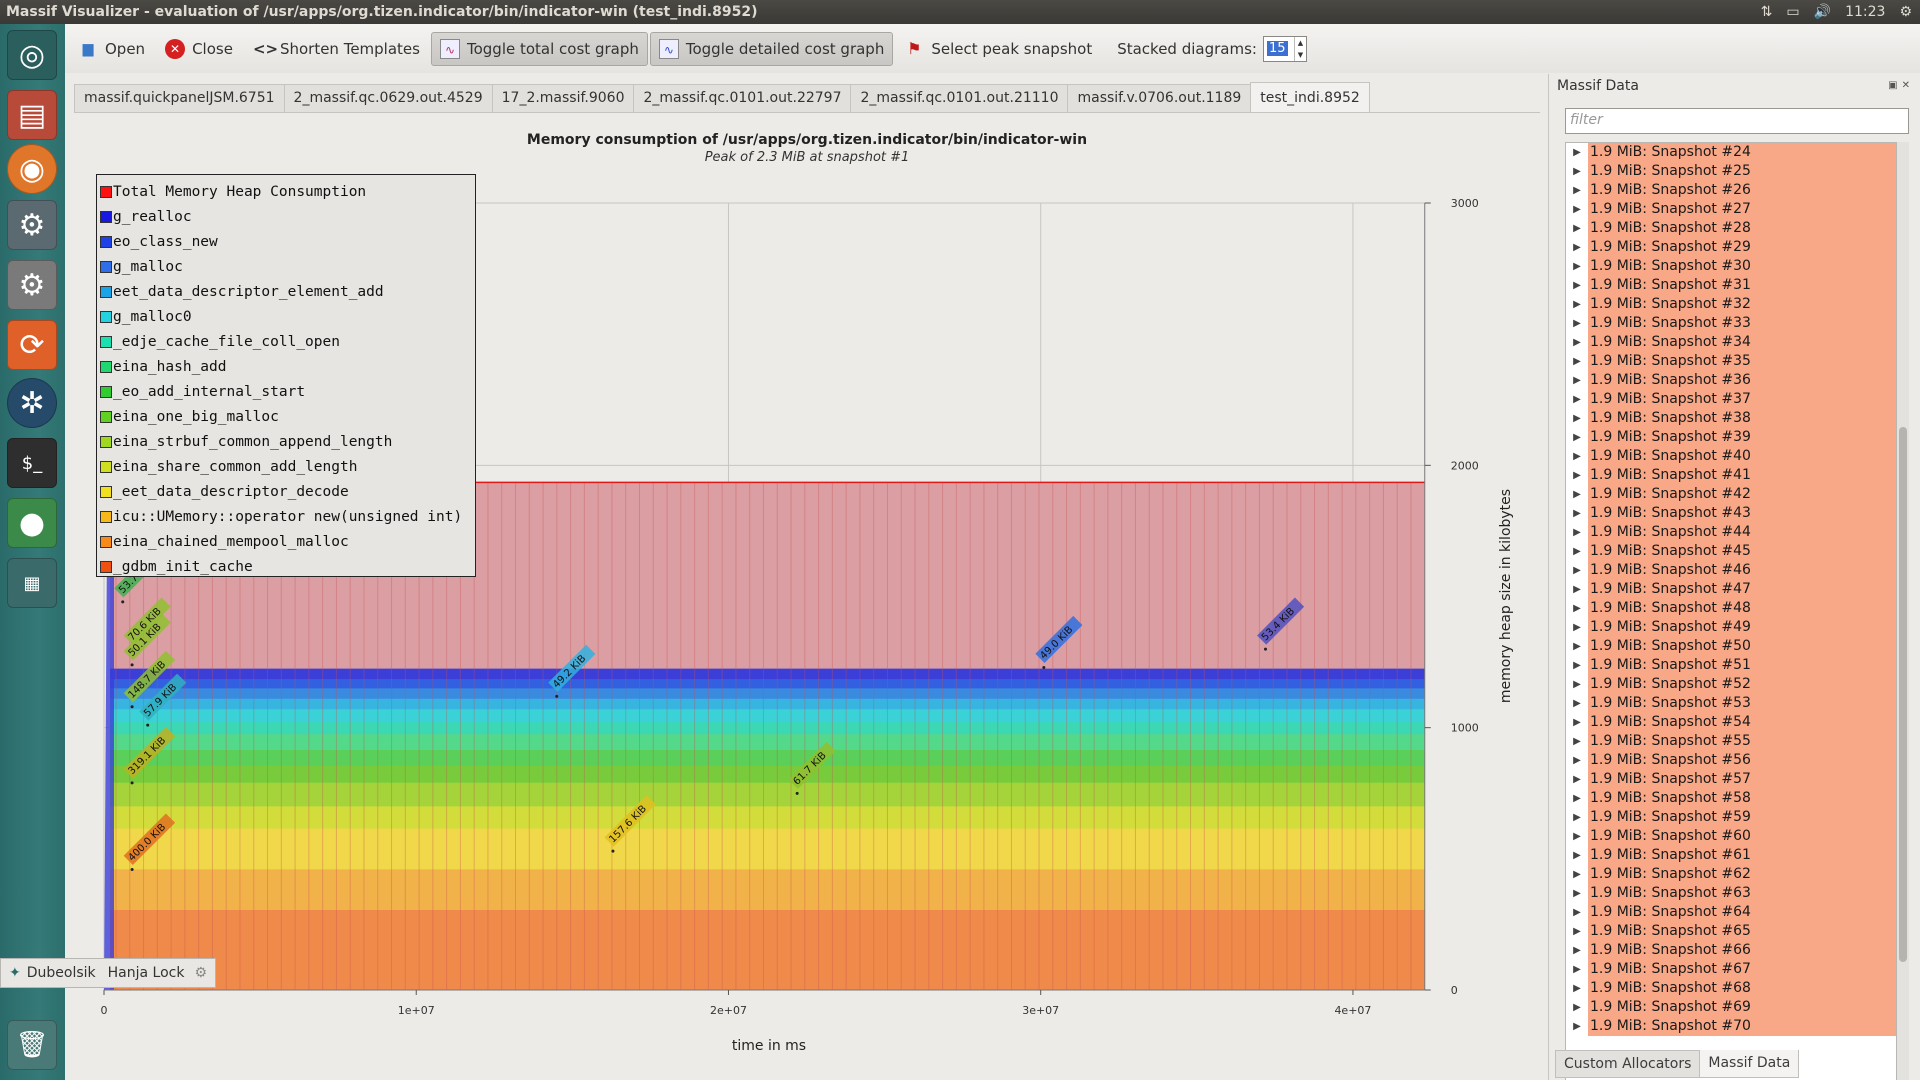  Describe the element at coordinates (1742, 798) in the screenshot. I see `snapshot-label: 1.9 MiB: Snapshot #58` at that location.